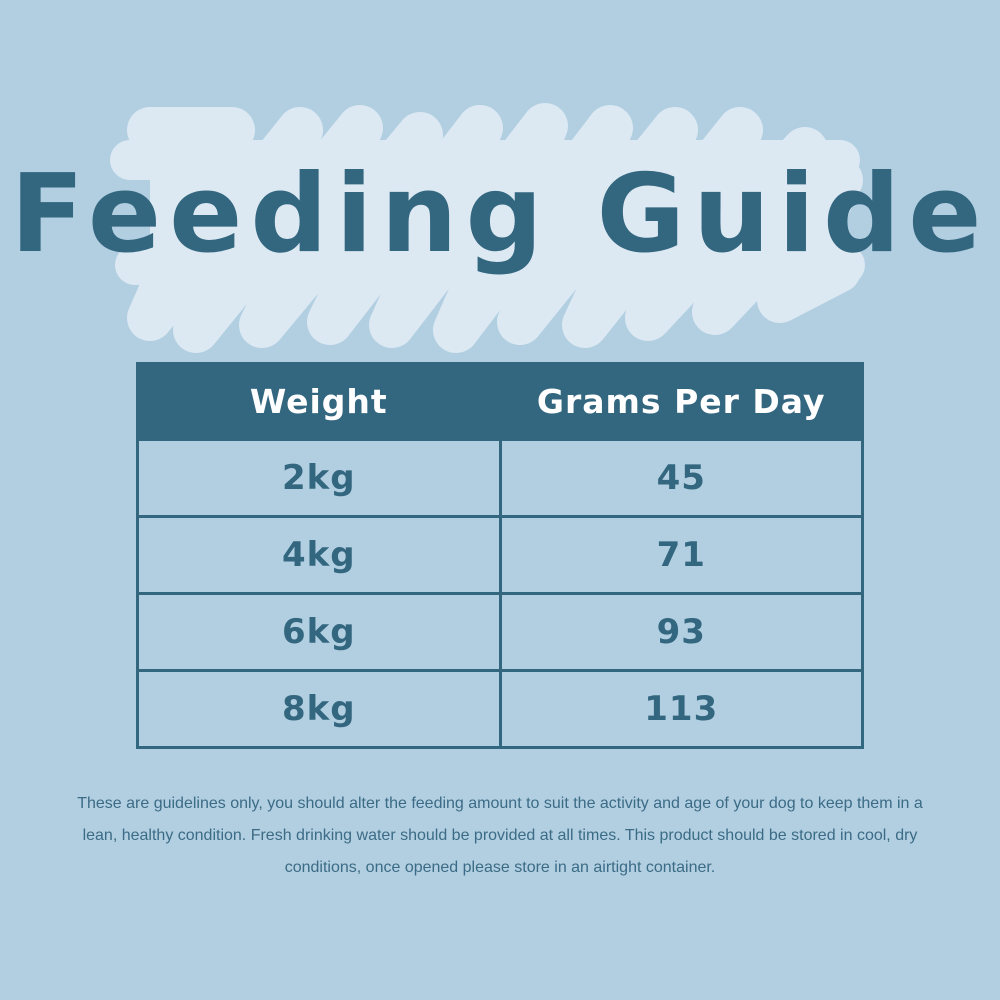  I want to click on weight-cell: 2kg, so click(319, 478).